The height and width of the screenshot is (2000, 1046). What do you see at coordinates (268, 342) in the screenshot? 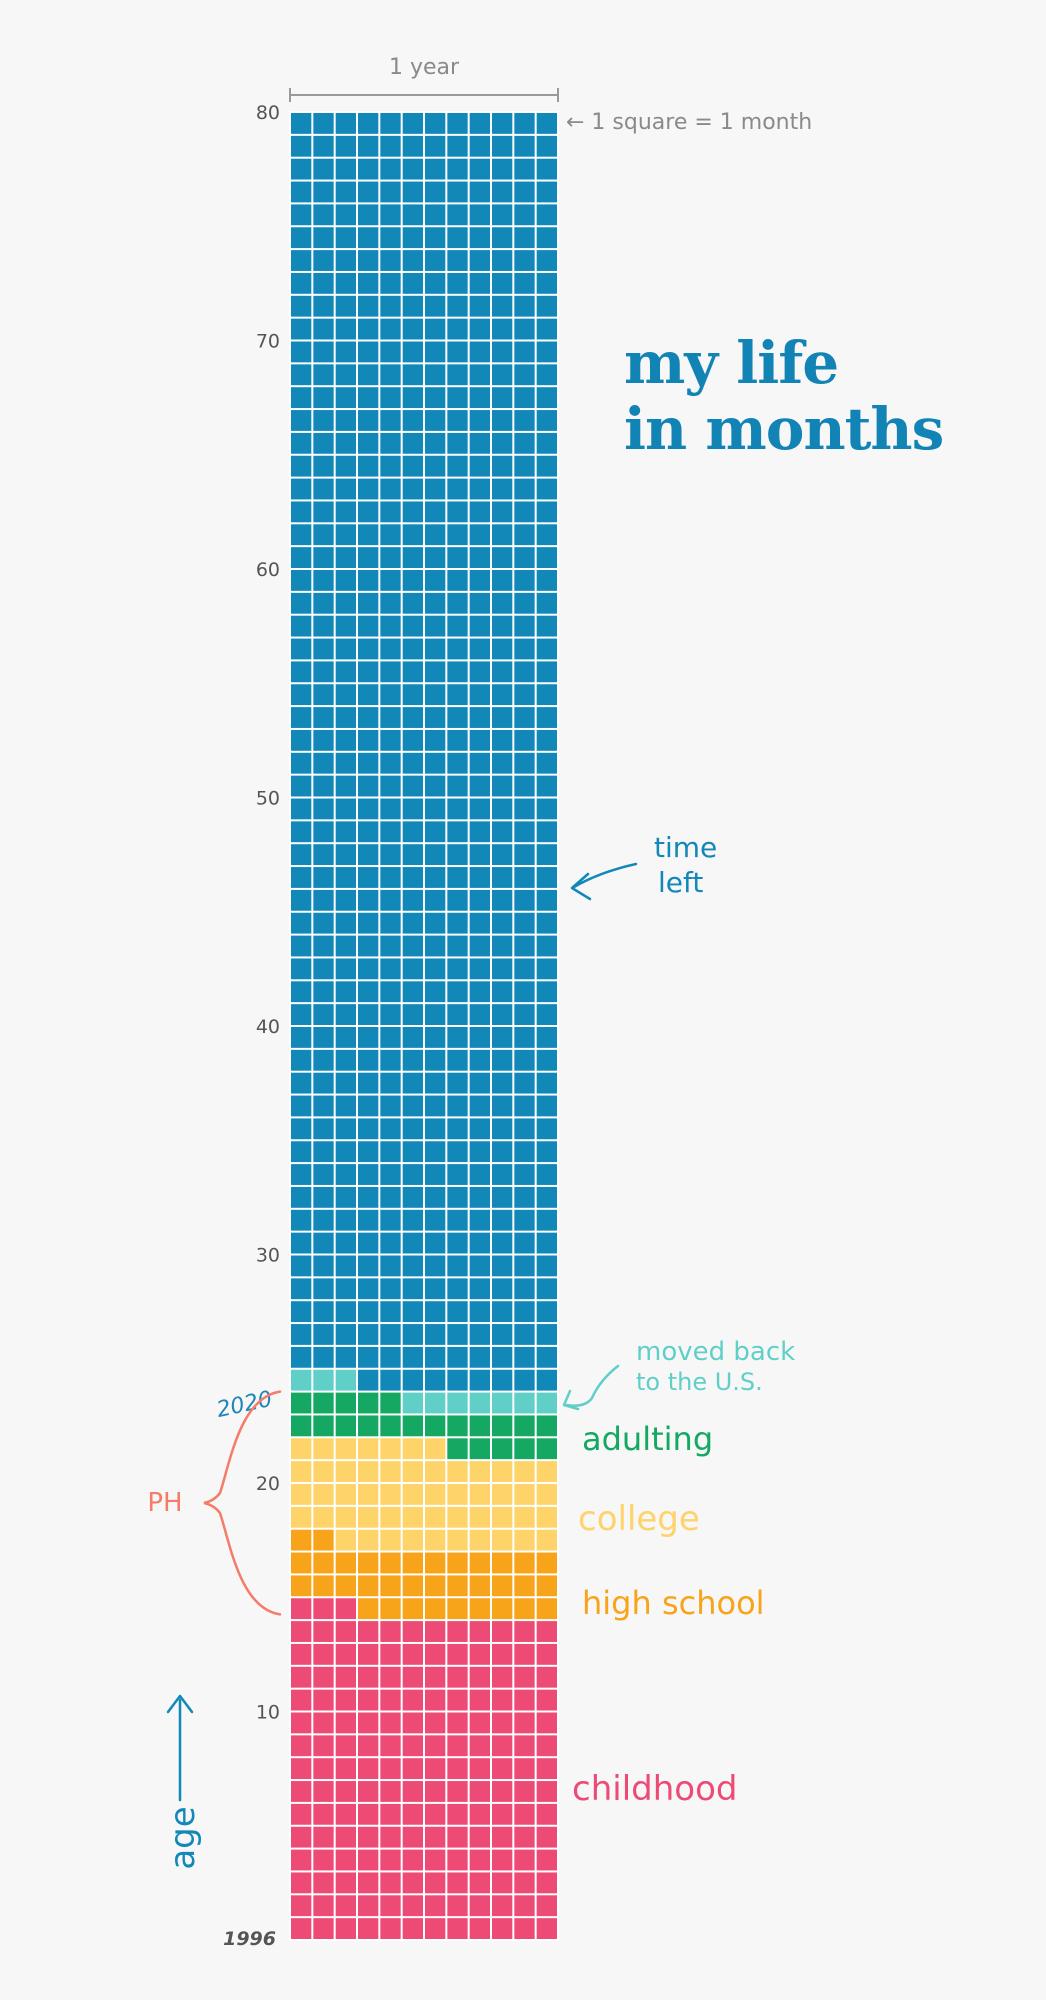
I see `y-tick-label: 70` at bounding box center [268, 342].